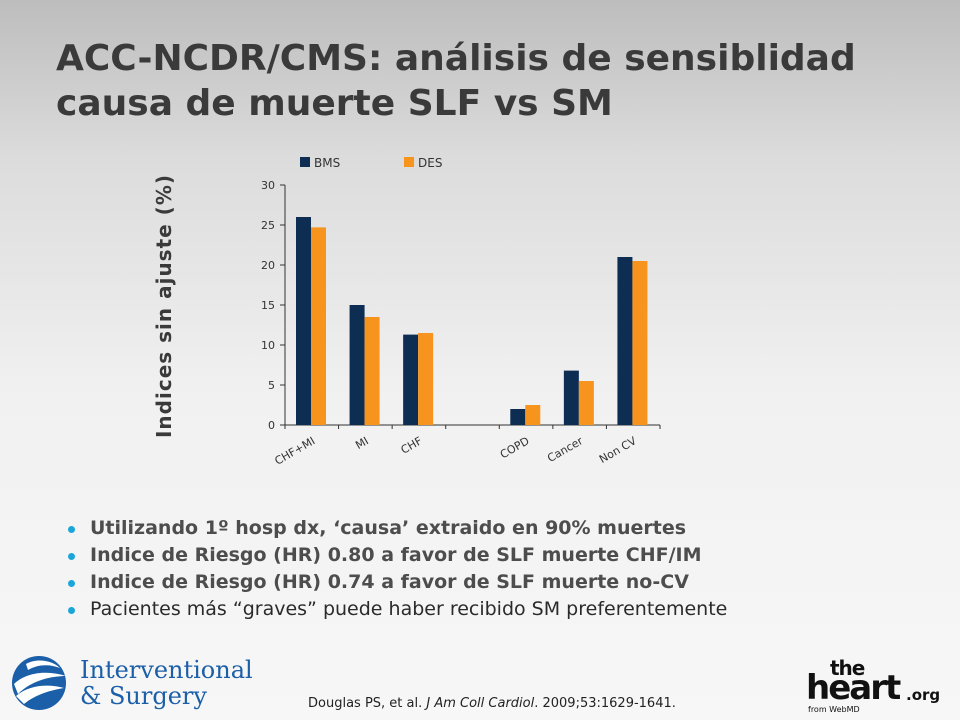 The width and height of the screenshot is (960, 720). I want to click on x-category-label: COPD, so click(515, 447).